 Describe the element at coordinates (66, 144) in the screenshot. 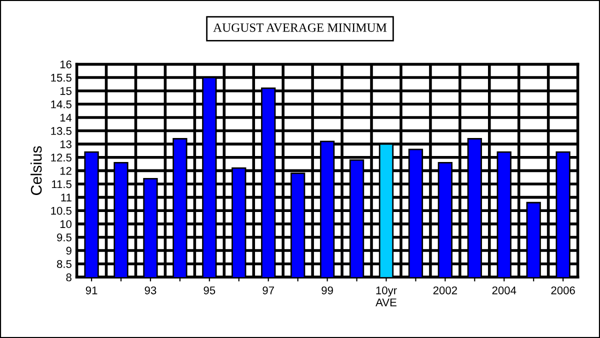

I see `y-tick-label: 13` at that location.